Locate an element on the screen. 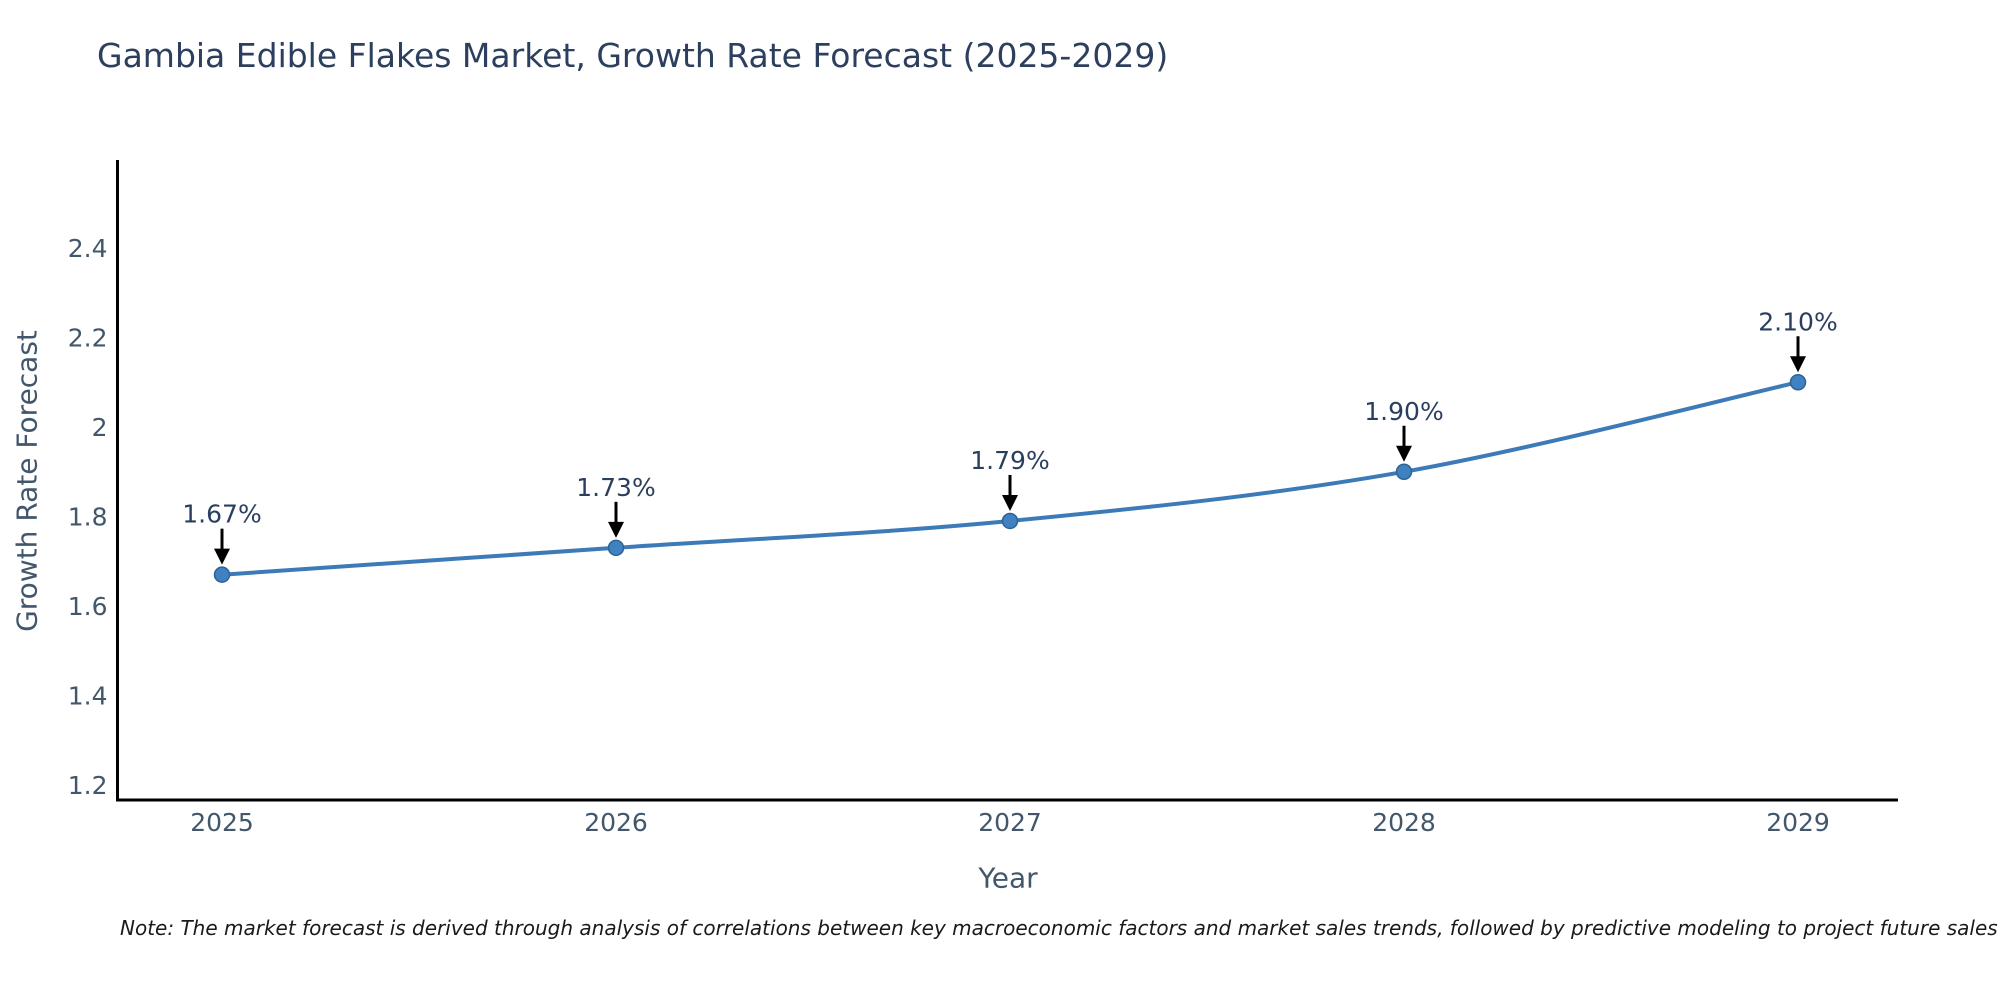 This screenshot has width=2000, height=1000. y-tick-label: 1.6 is located at coordinates (88, 606).